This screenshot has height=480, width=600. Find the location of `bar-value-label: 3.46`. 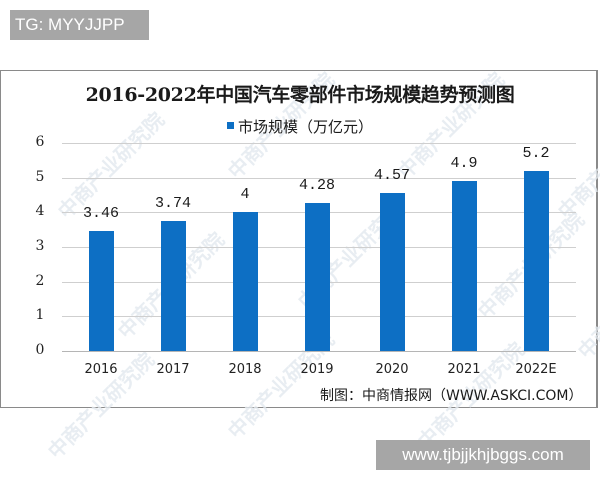

bar-value-label: 3.46 is located at coordinates (100, 214).